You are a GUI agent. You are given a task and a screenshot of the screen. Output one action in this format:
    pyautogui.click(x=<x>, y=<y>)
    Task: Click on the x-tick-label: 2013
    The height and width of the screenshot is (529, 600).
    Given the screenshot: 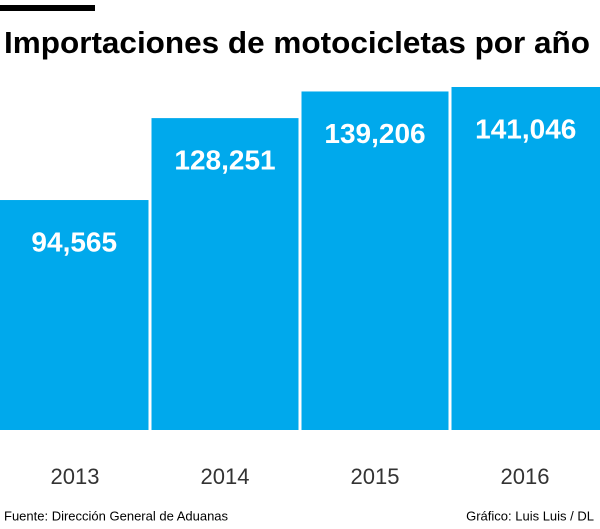 What is the action you would take?
    pyautogui.click(x=75, y=476)
    